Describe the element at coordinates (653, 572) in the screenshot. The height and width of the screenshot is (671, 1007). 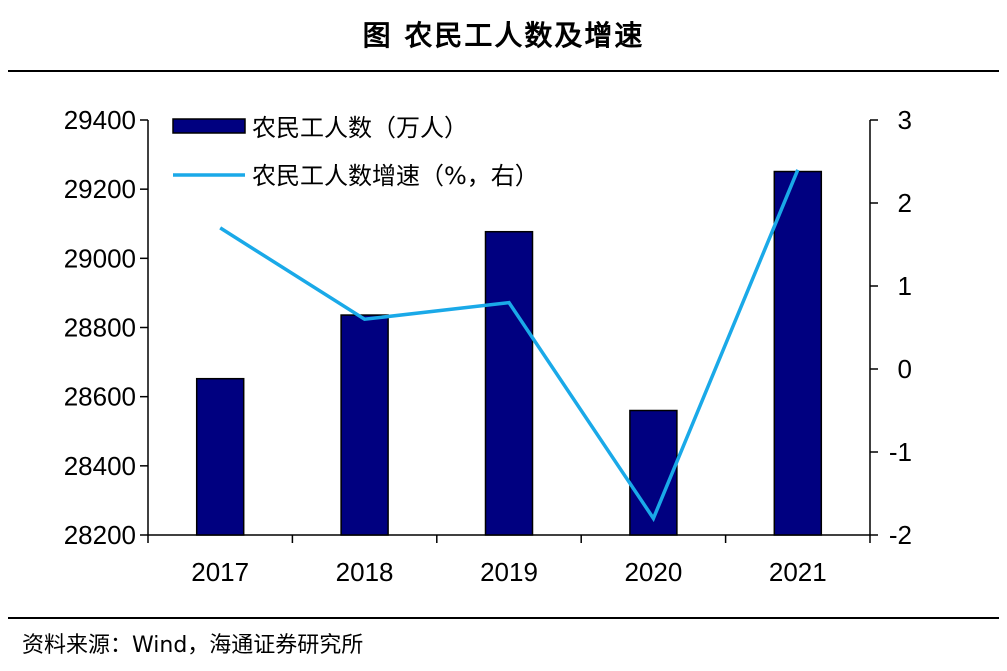
I see `x-tick-label: 2020` at that location.